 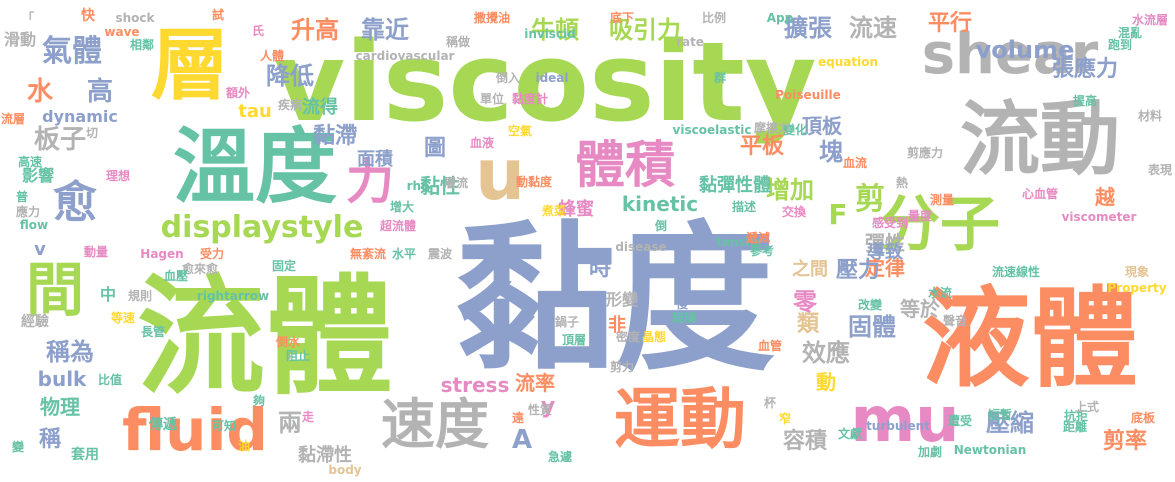 I want to click on word-cloud-word: viscometer, so click(x=1099, y=217).